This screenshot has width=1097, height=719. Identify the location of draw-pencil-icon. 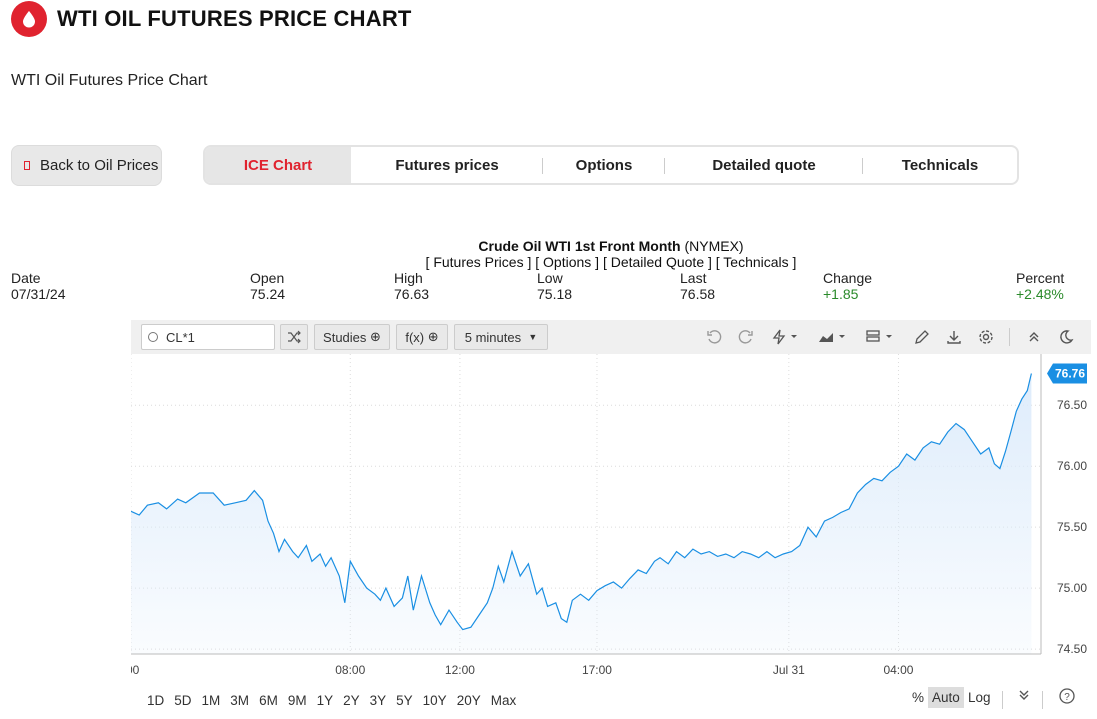
(922, 337).